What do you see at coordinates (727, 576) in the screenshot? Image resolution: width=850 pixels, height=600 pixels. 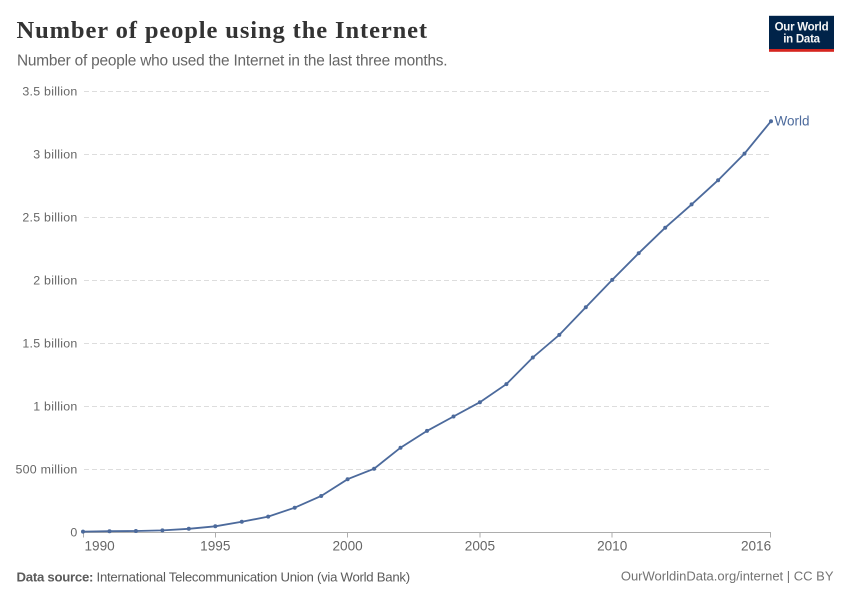 I see `svg-text:OurWorldinData.org/internet |: OurWorldinData.org/internet | CC BY` at bounding box center [727, 576].